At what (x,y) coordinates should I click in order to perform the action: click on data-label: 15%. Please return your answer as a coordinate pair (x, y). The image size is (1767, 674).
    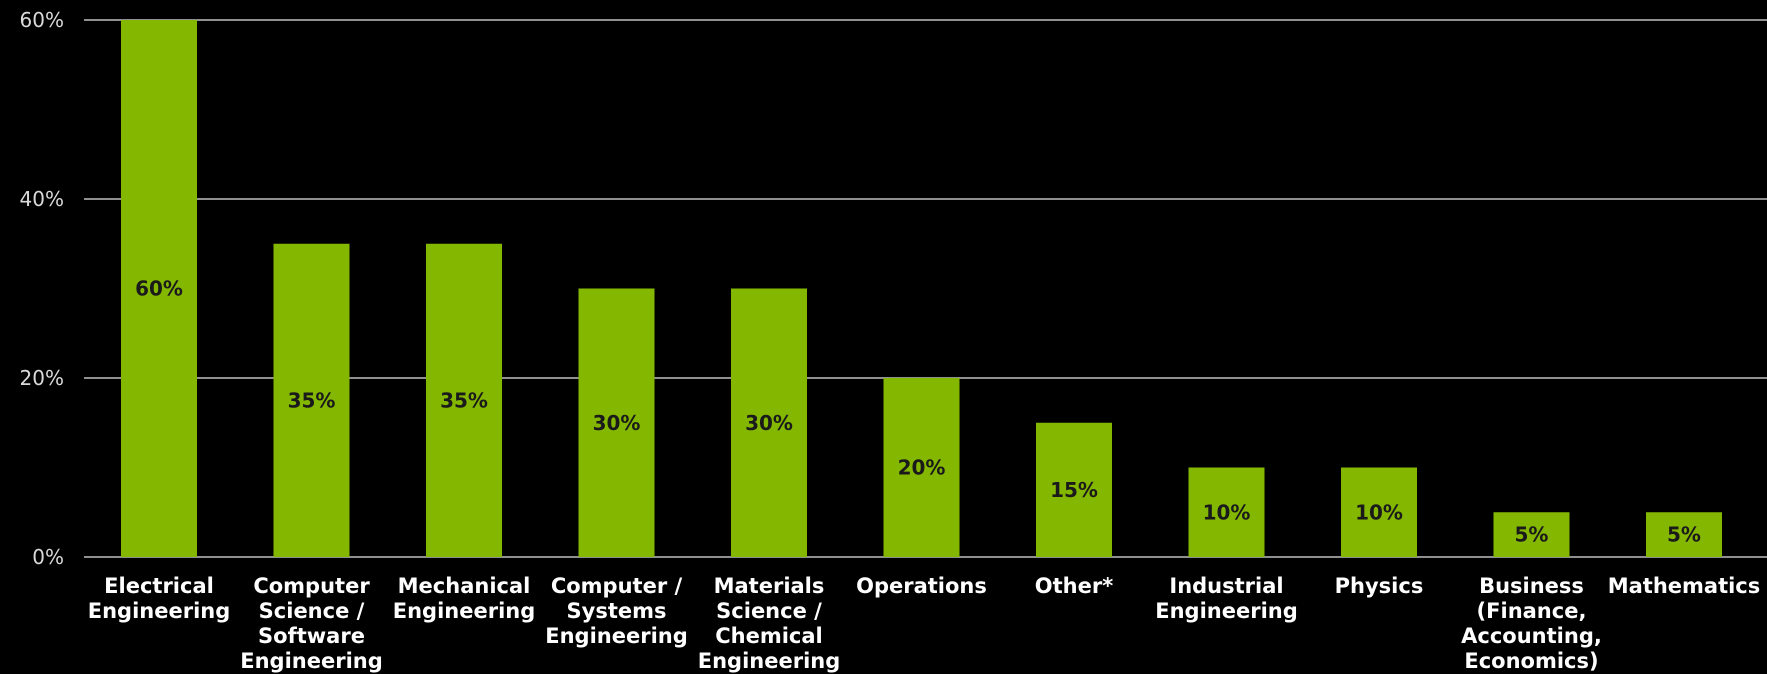
    Looking at the image, I should click on (1074, 490).